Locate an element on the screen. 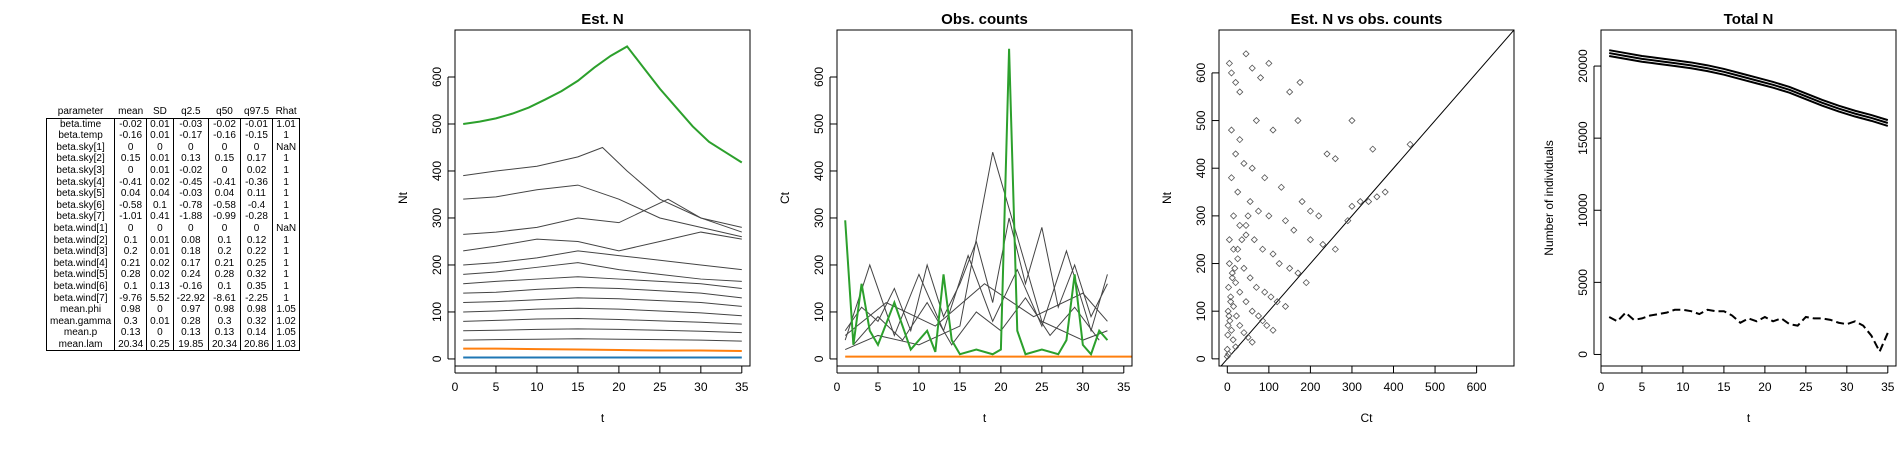 The image size is (1900, 450). table-cell: -22.92 is located at coordinates (191, 298).